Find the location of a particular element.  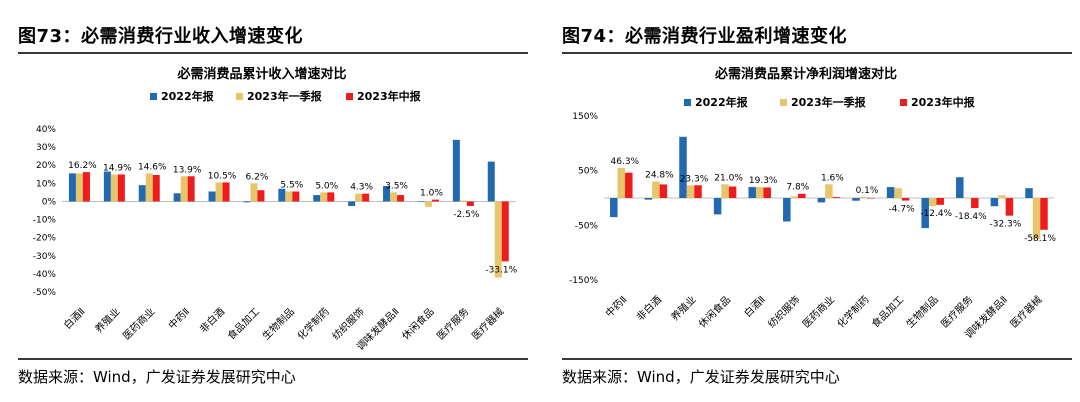

y-tick-label: 50% is located at coordinates (588, 172).